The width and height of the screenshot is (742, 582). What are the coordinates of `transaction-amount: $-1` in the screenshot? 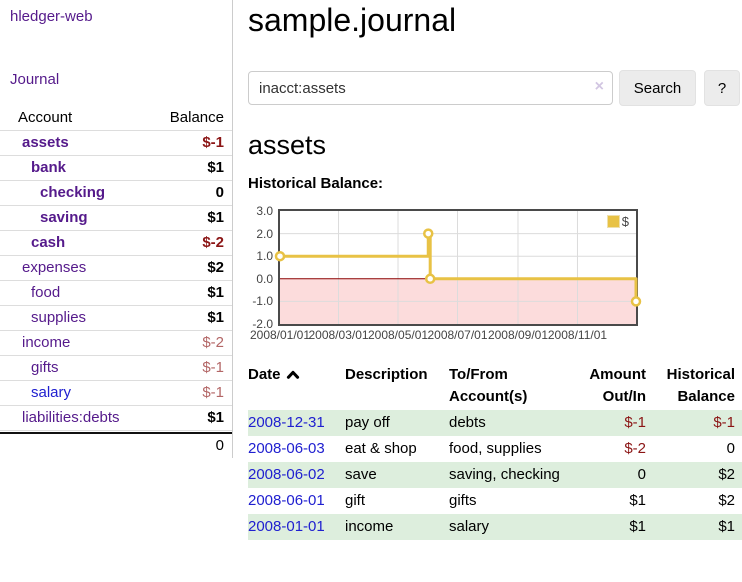 It's located at (603, 423).